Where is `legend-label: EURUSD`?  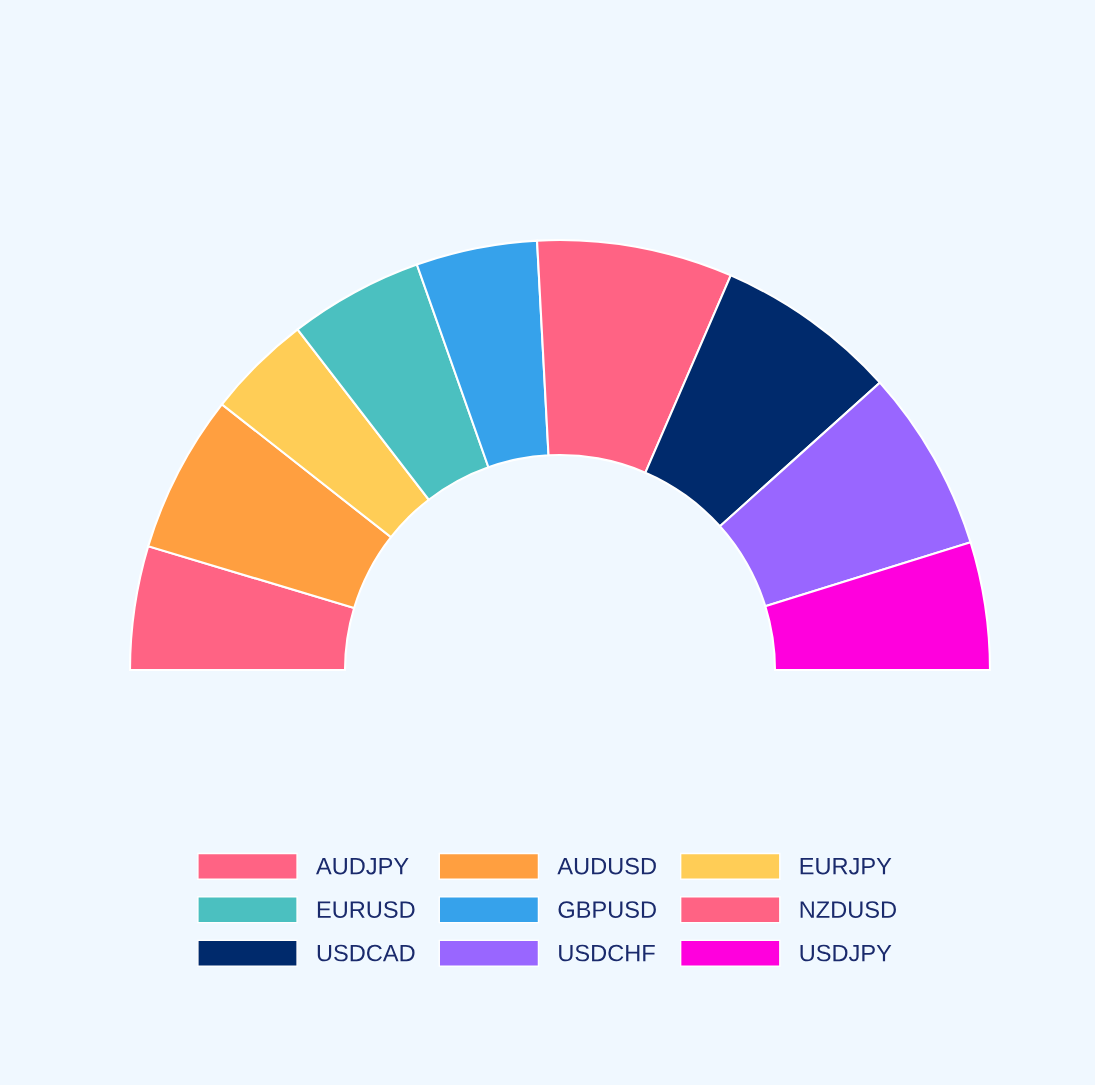
legend-label: EURUSD is located at coordinates (366, 909).